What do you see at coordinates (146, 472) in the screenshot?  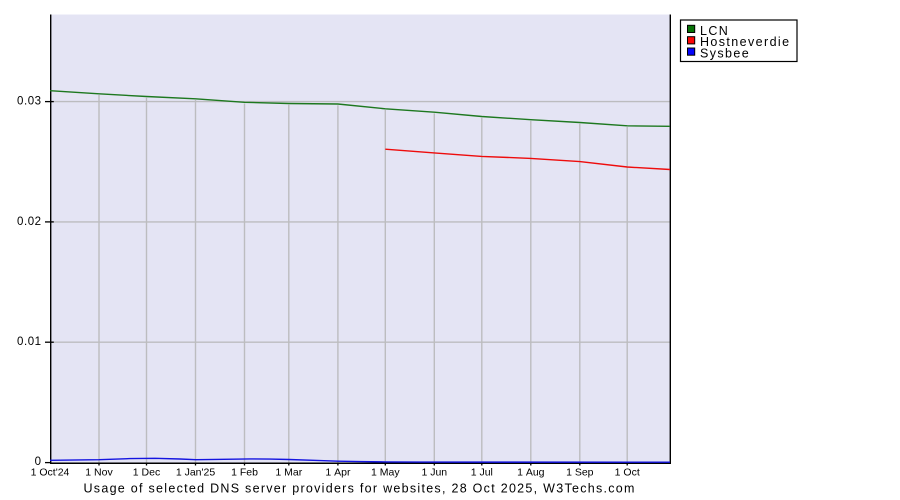 I see `svg-text: 1 Dec` at bounding box center [146, 472].